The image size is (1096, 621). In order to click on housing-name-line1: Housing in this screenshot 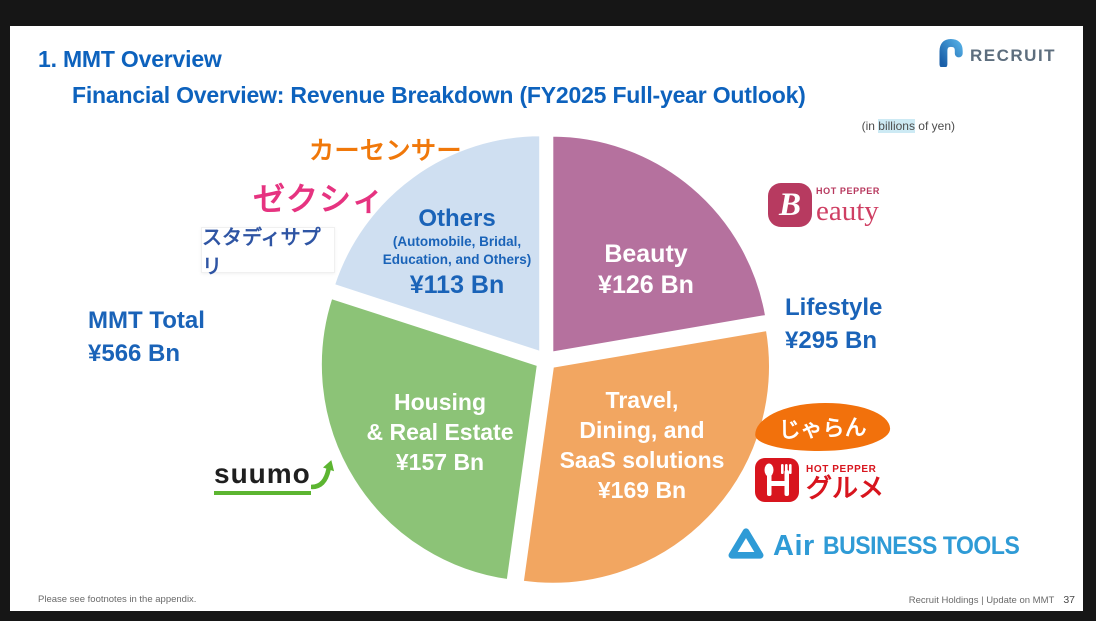, I will do `click(440, 402)`.